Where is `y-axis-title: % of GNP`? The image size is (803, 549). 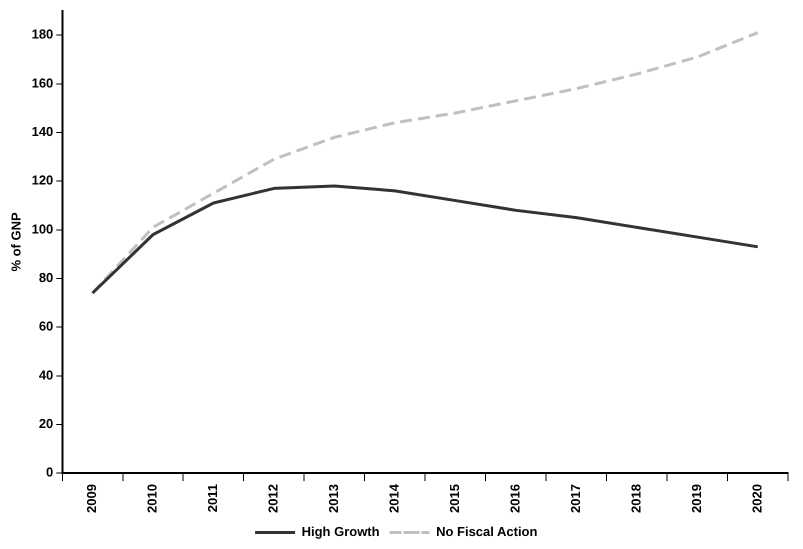 y-axis-title: % of GNP is located at coordinates (16, 242).